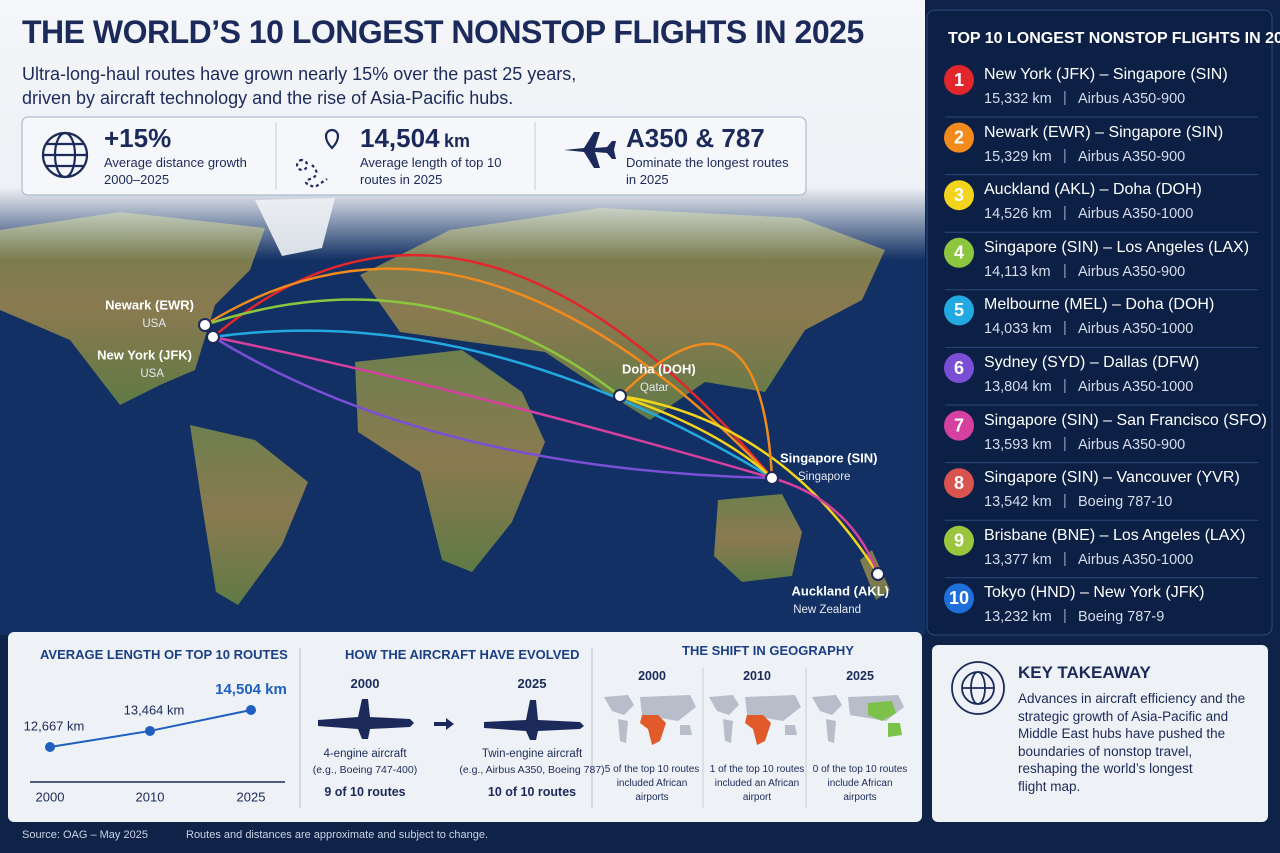 The width and height of the screenshot is (1280, 853). Describe the element at coordinates (400, 138) in the screenshot. I see `stat-value: 14,504` at that location.